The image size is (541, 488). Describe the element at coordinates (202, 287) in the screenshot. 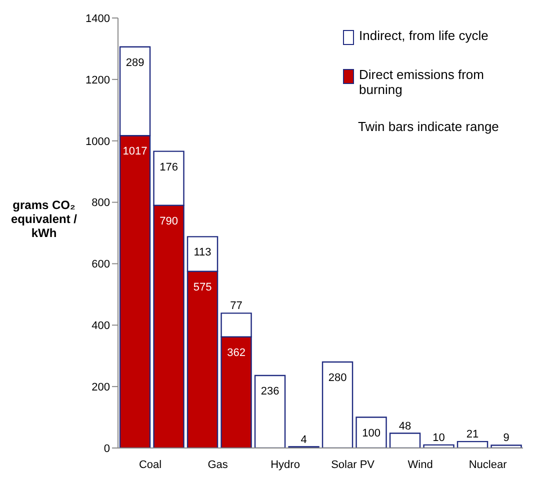

I see `data-label: 575` at that location.